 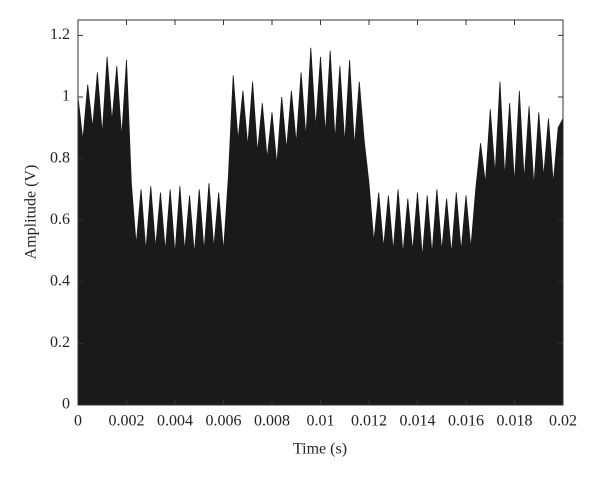 What do you see at coordinates (175, 421) in the screenshot?
I see `x-tick-label: 0.004` at bounding box center [175, 421].